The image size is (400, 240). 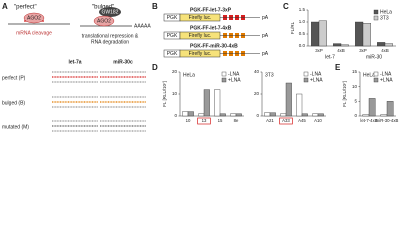 What do you see at coordinates (292, 27) in the screenshot?
I see `y-axis-label: FL/RL` at bounding box center [292, 27].